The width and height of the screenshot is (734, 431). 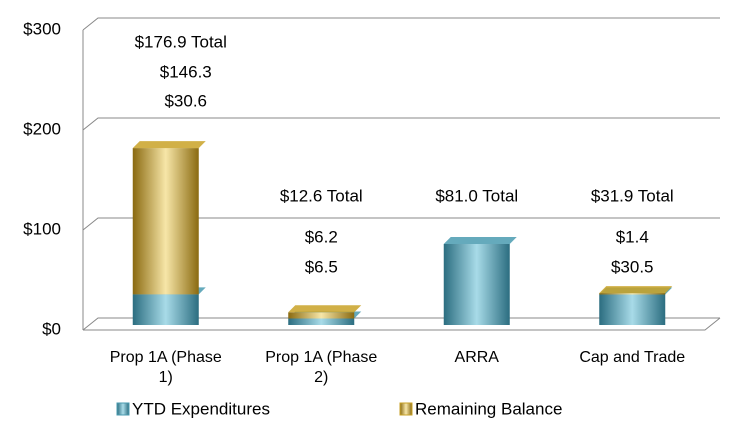 I want to click on total-label: $176.9 Total, so click(x=181, y=41).